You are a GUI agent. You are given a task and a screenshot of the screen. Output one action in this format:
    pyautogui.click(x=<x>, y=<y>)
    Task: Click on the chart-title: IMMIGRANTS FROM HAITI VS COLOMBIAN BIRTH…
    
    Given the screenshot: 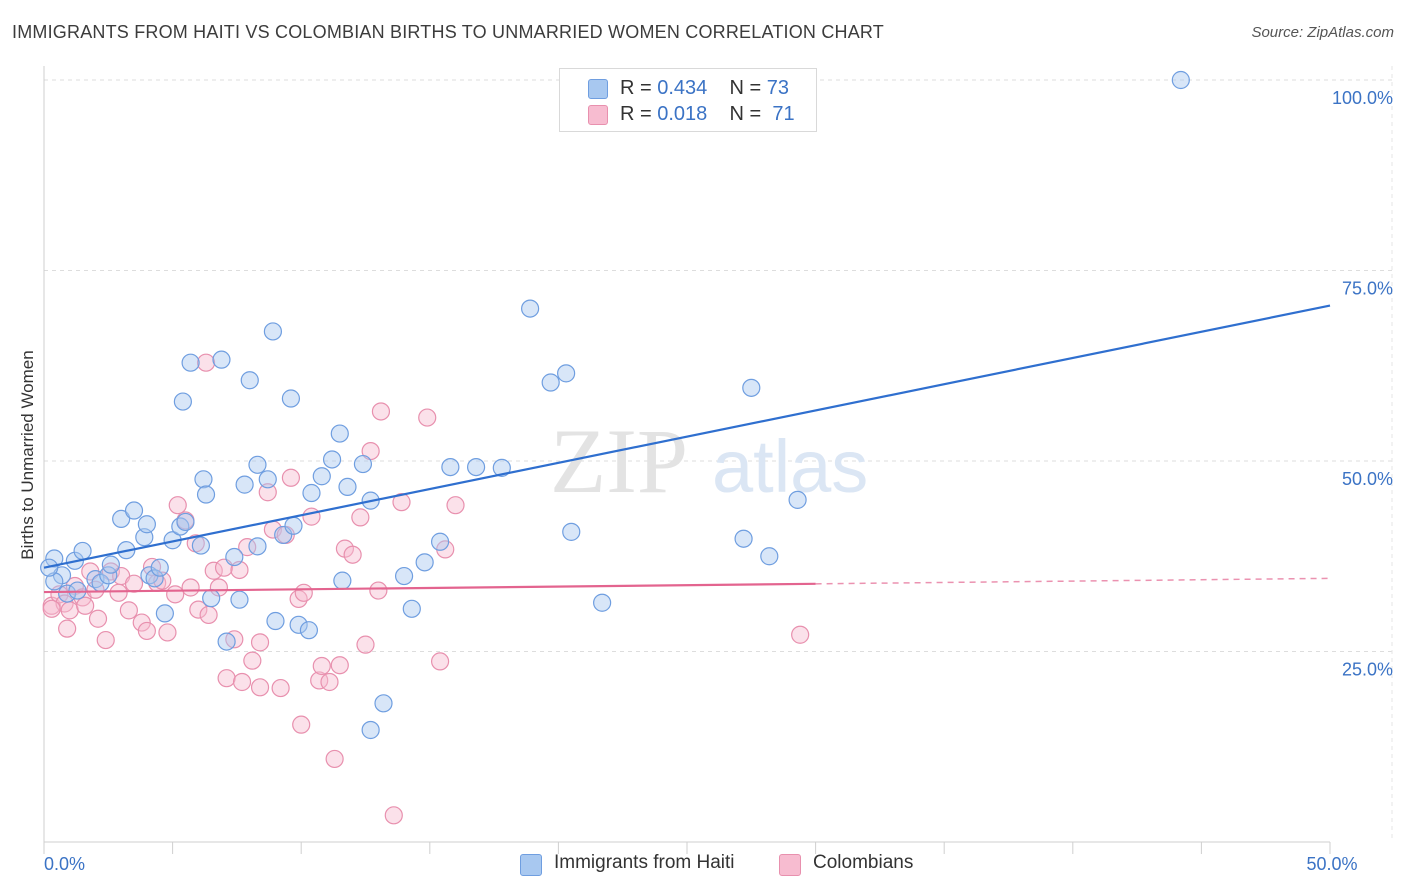 What is the action you would take?
    pyautogui.click(x=448, y=32)
    